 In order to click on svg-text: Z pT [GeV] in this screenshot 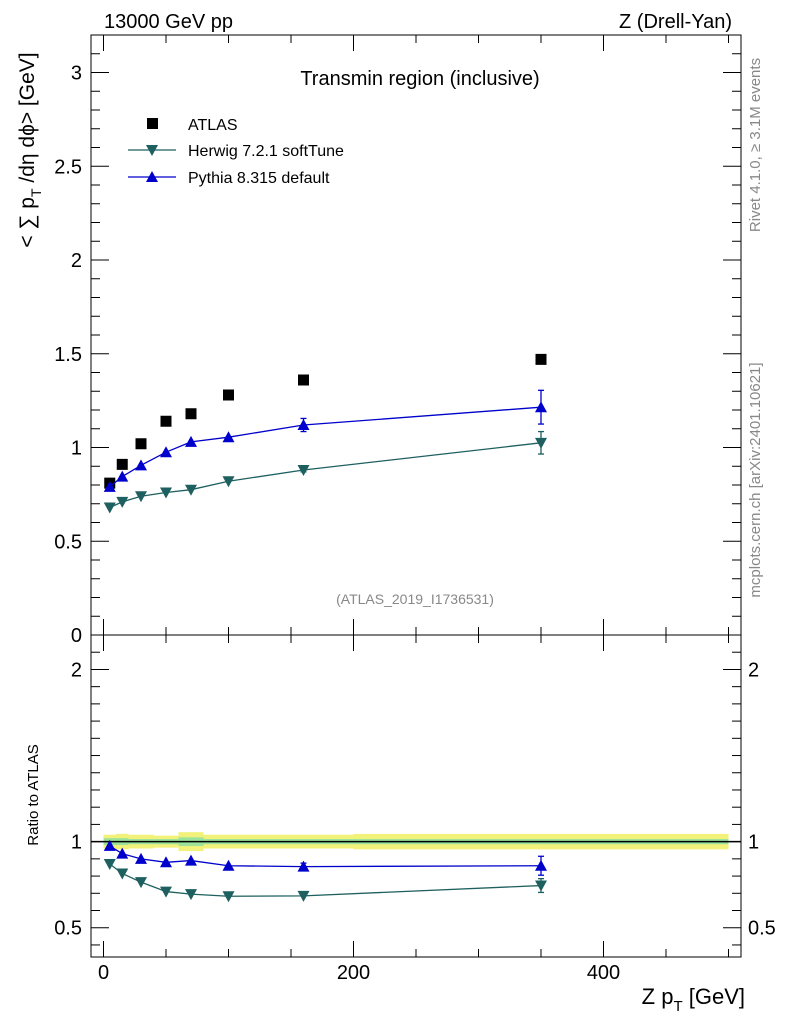, I will do `click(693, 999)`.